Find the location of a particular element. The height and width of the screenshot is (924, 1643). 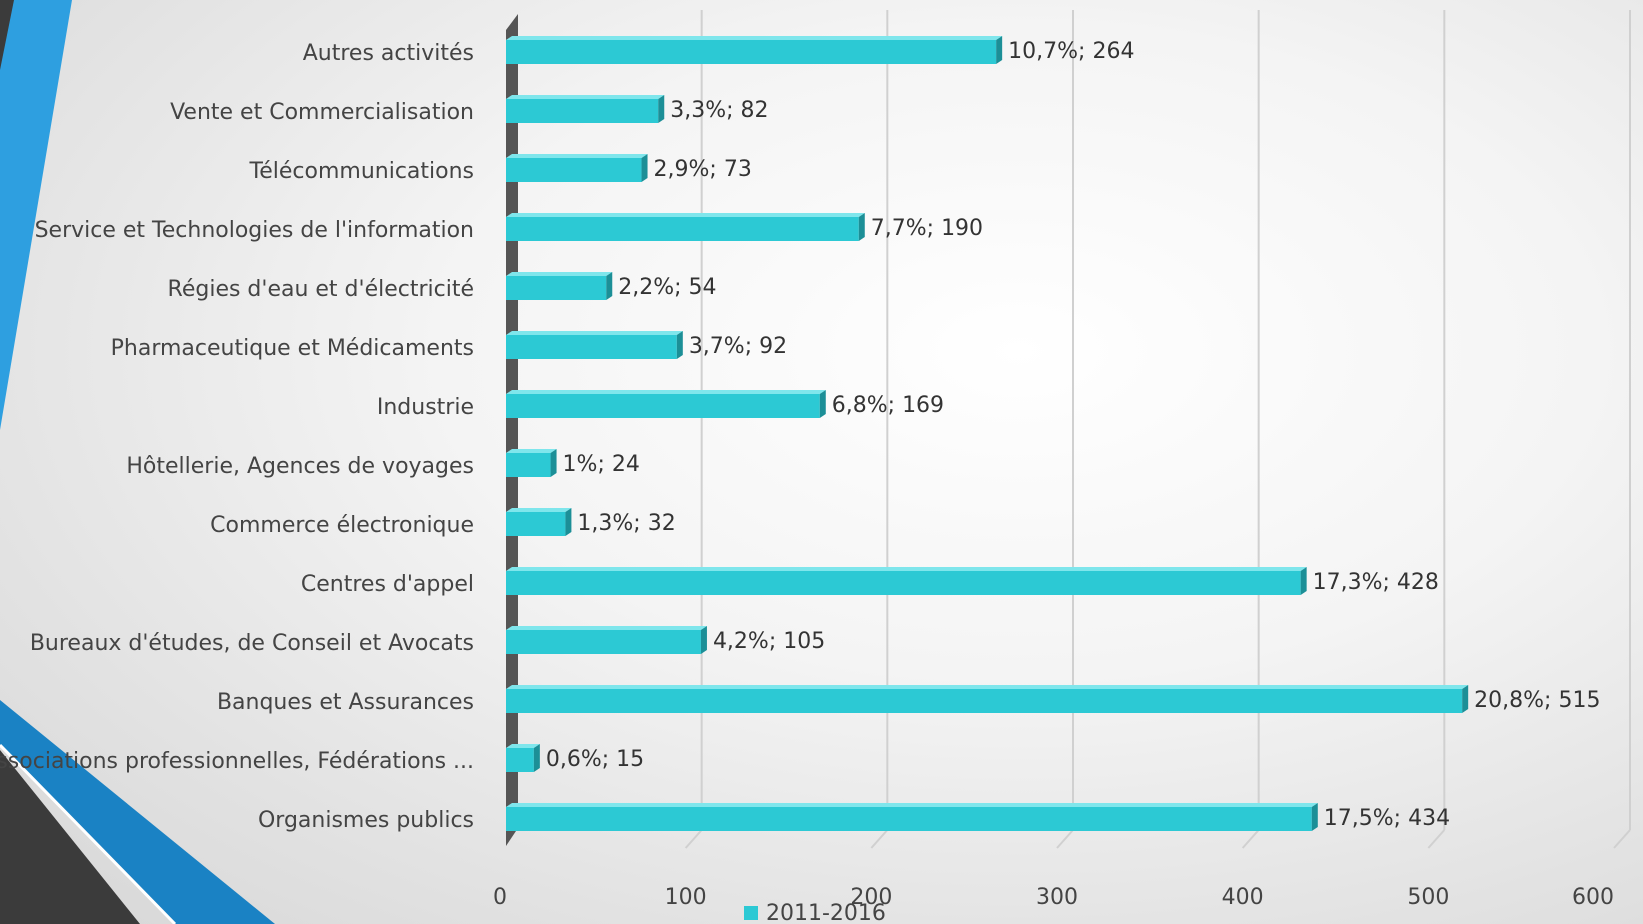

data-label: 2,9%; 73 is located at coordinates (703, 169).